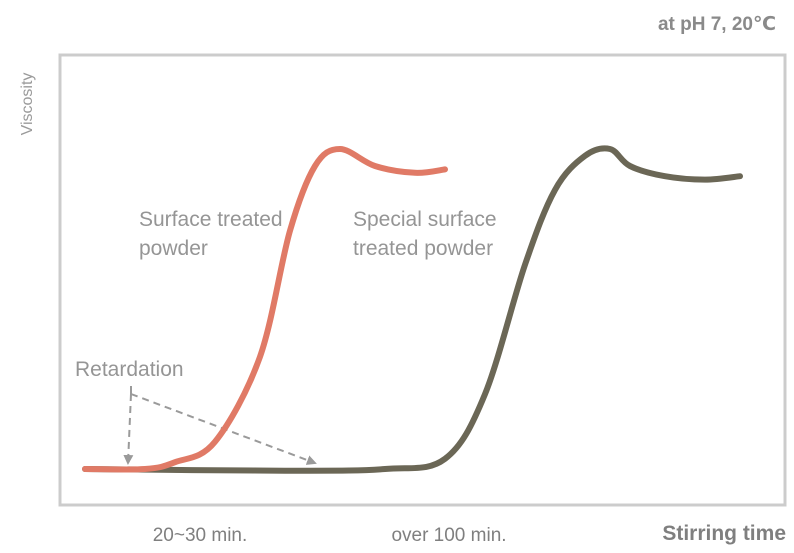 The image size is (794, 553). I want to click on x-axis-label: Stirring time, so click(724, 533).